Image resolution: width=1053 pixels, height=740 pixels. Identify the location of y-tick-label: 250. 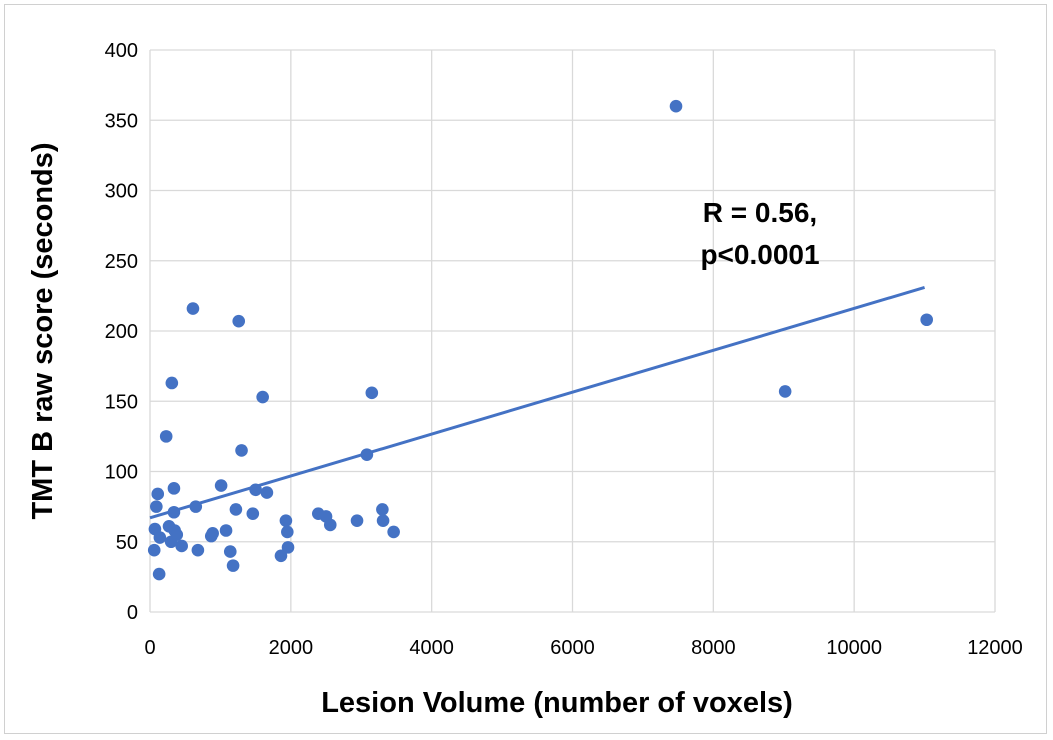
(121, 262).